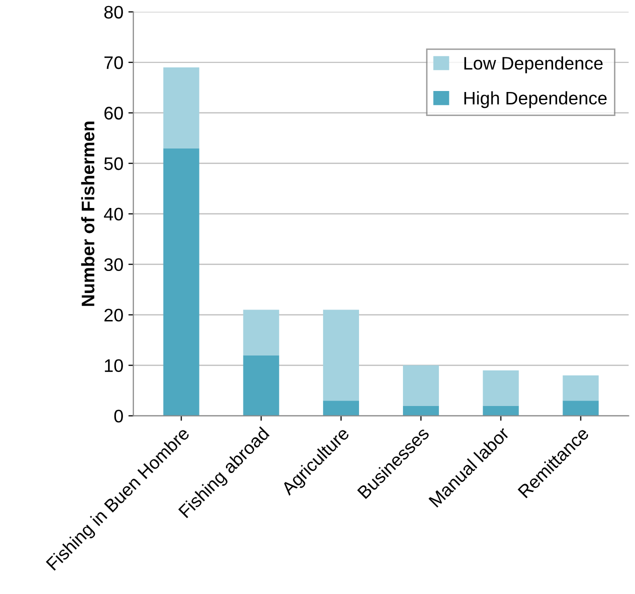 This screenshot has width=635, height=594. I want to click on y-tick-label: 0, so click(118, 416).